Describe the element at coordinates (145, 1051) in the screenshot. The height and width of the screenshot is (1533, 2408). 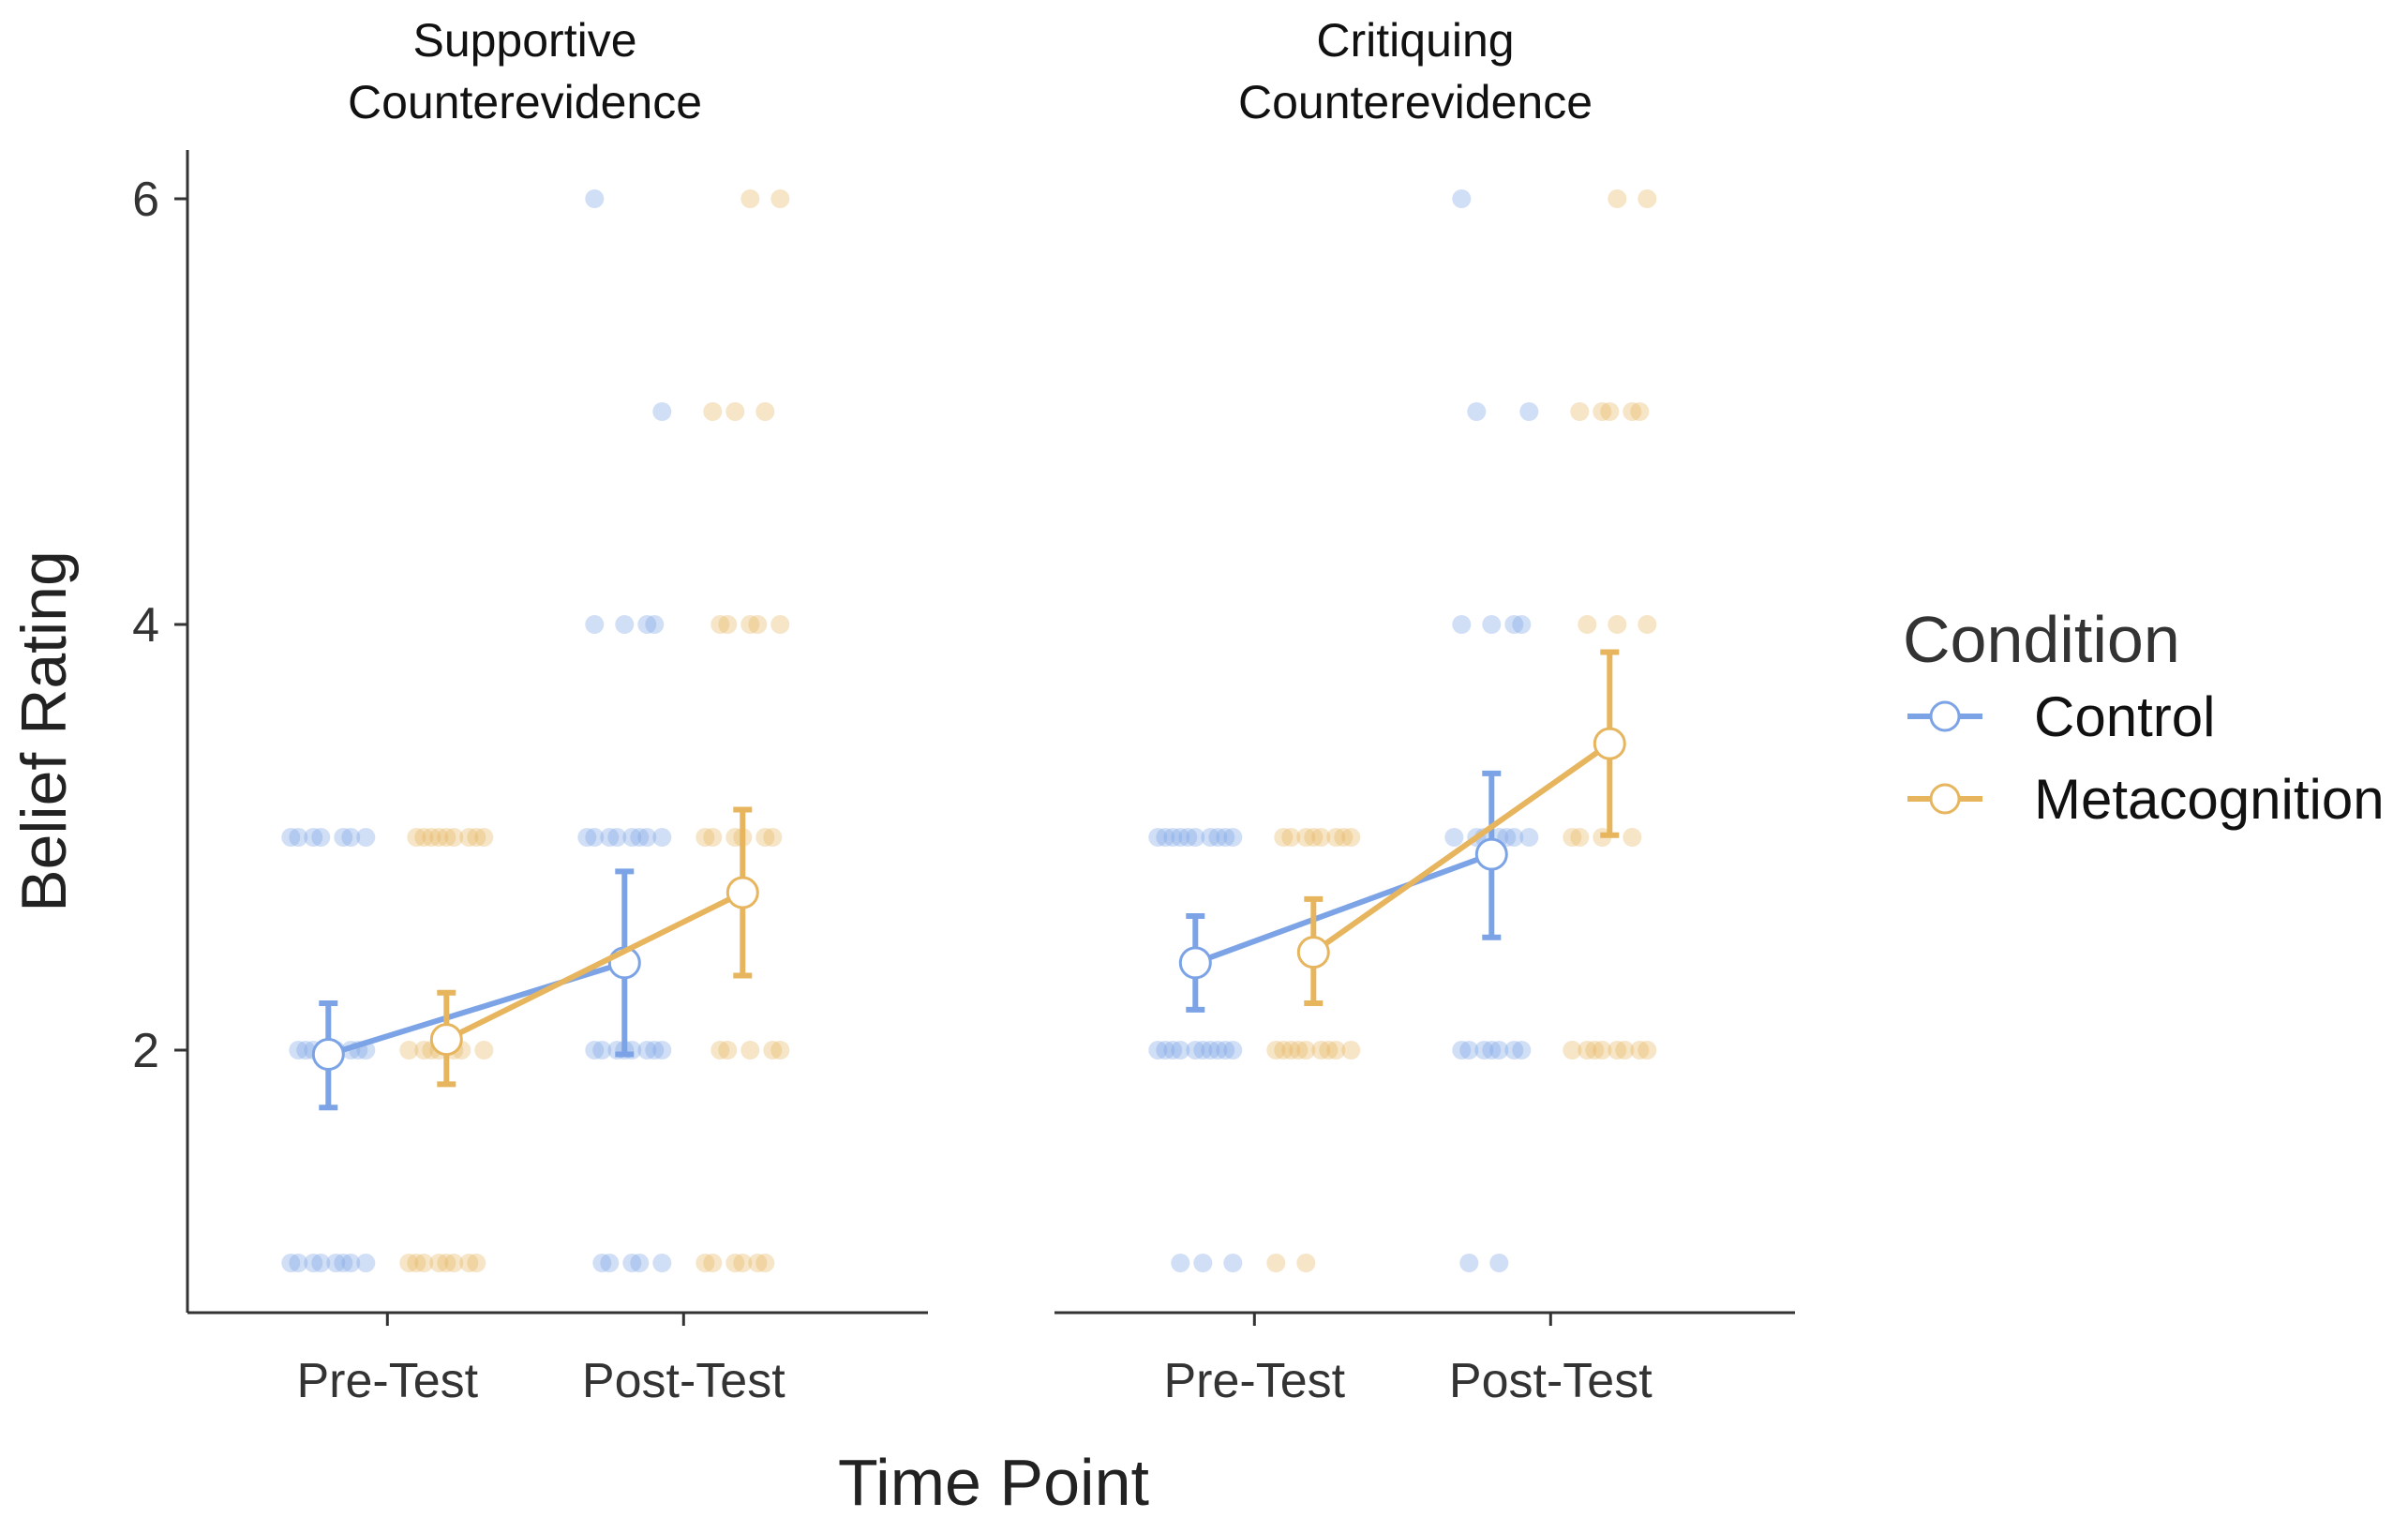
I see `y-tick-label: 2` at that location.